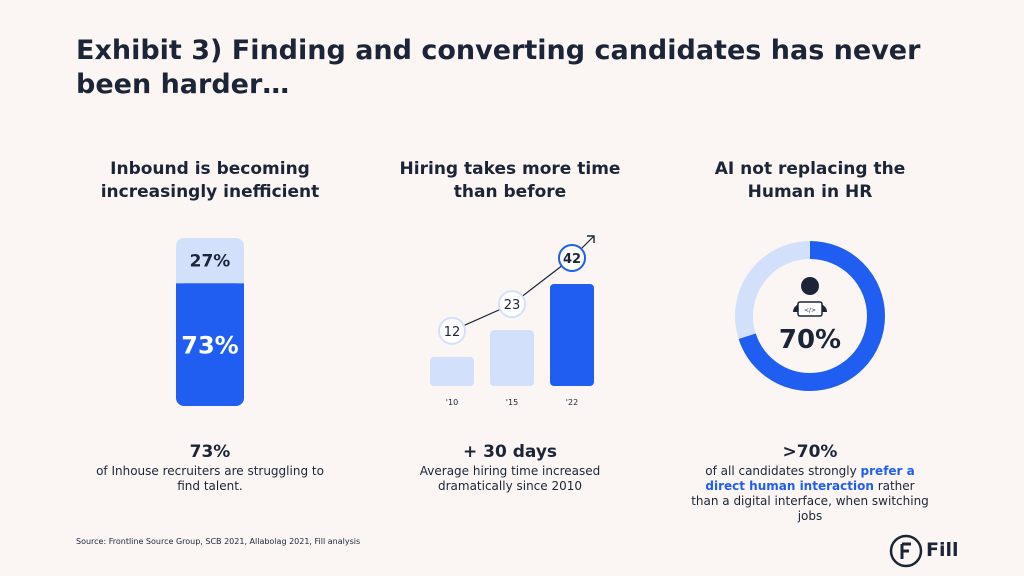  I want to click on panel1-stat: 73%, so click(210, 452).